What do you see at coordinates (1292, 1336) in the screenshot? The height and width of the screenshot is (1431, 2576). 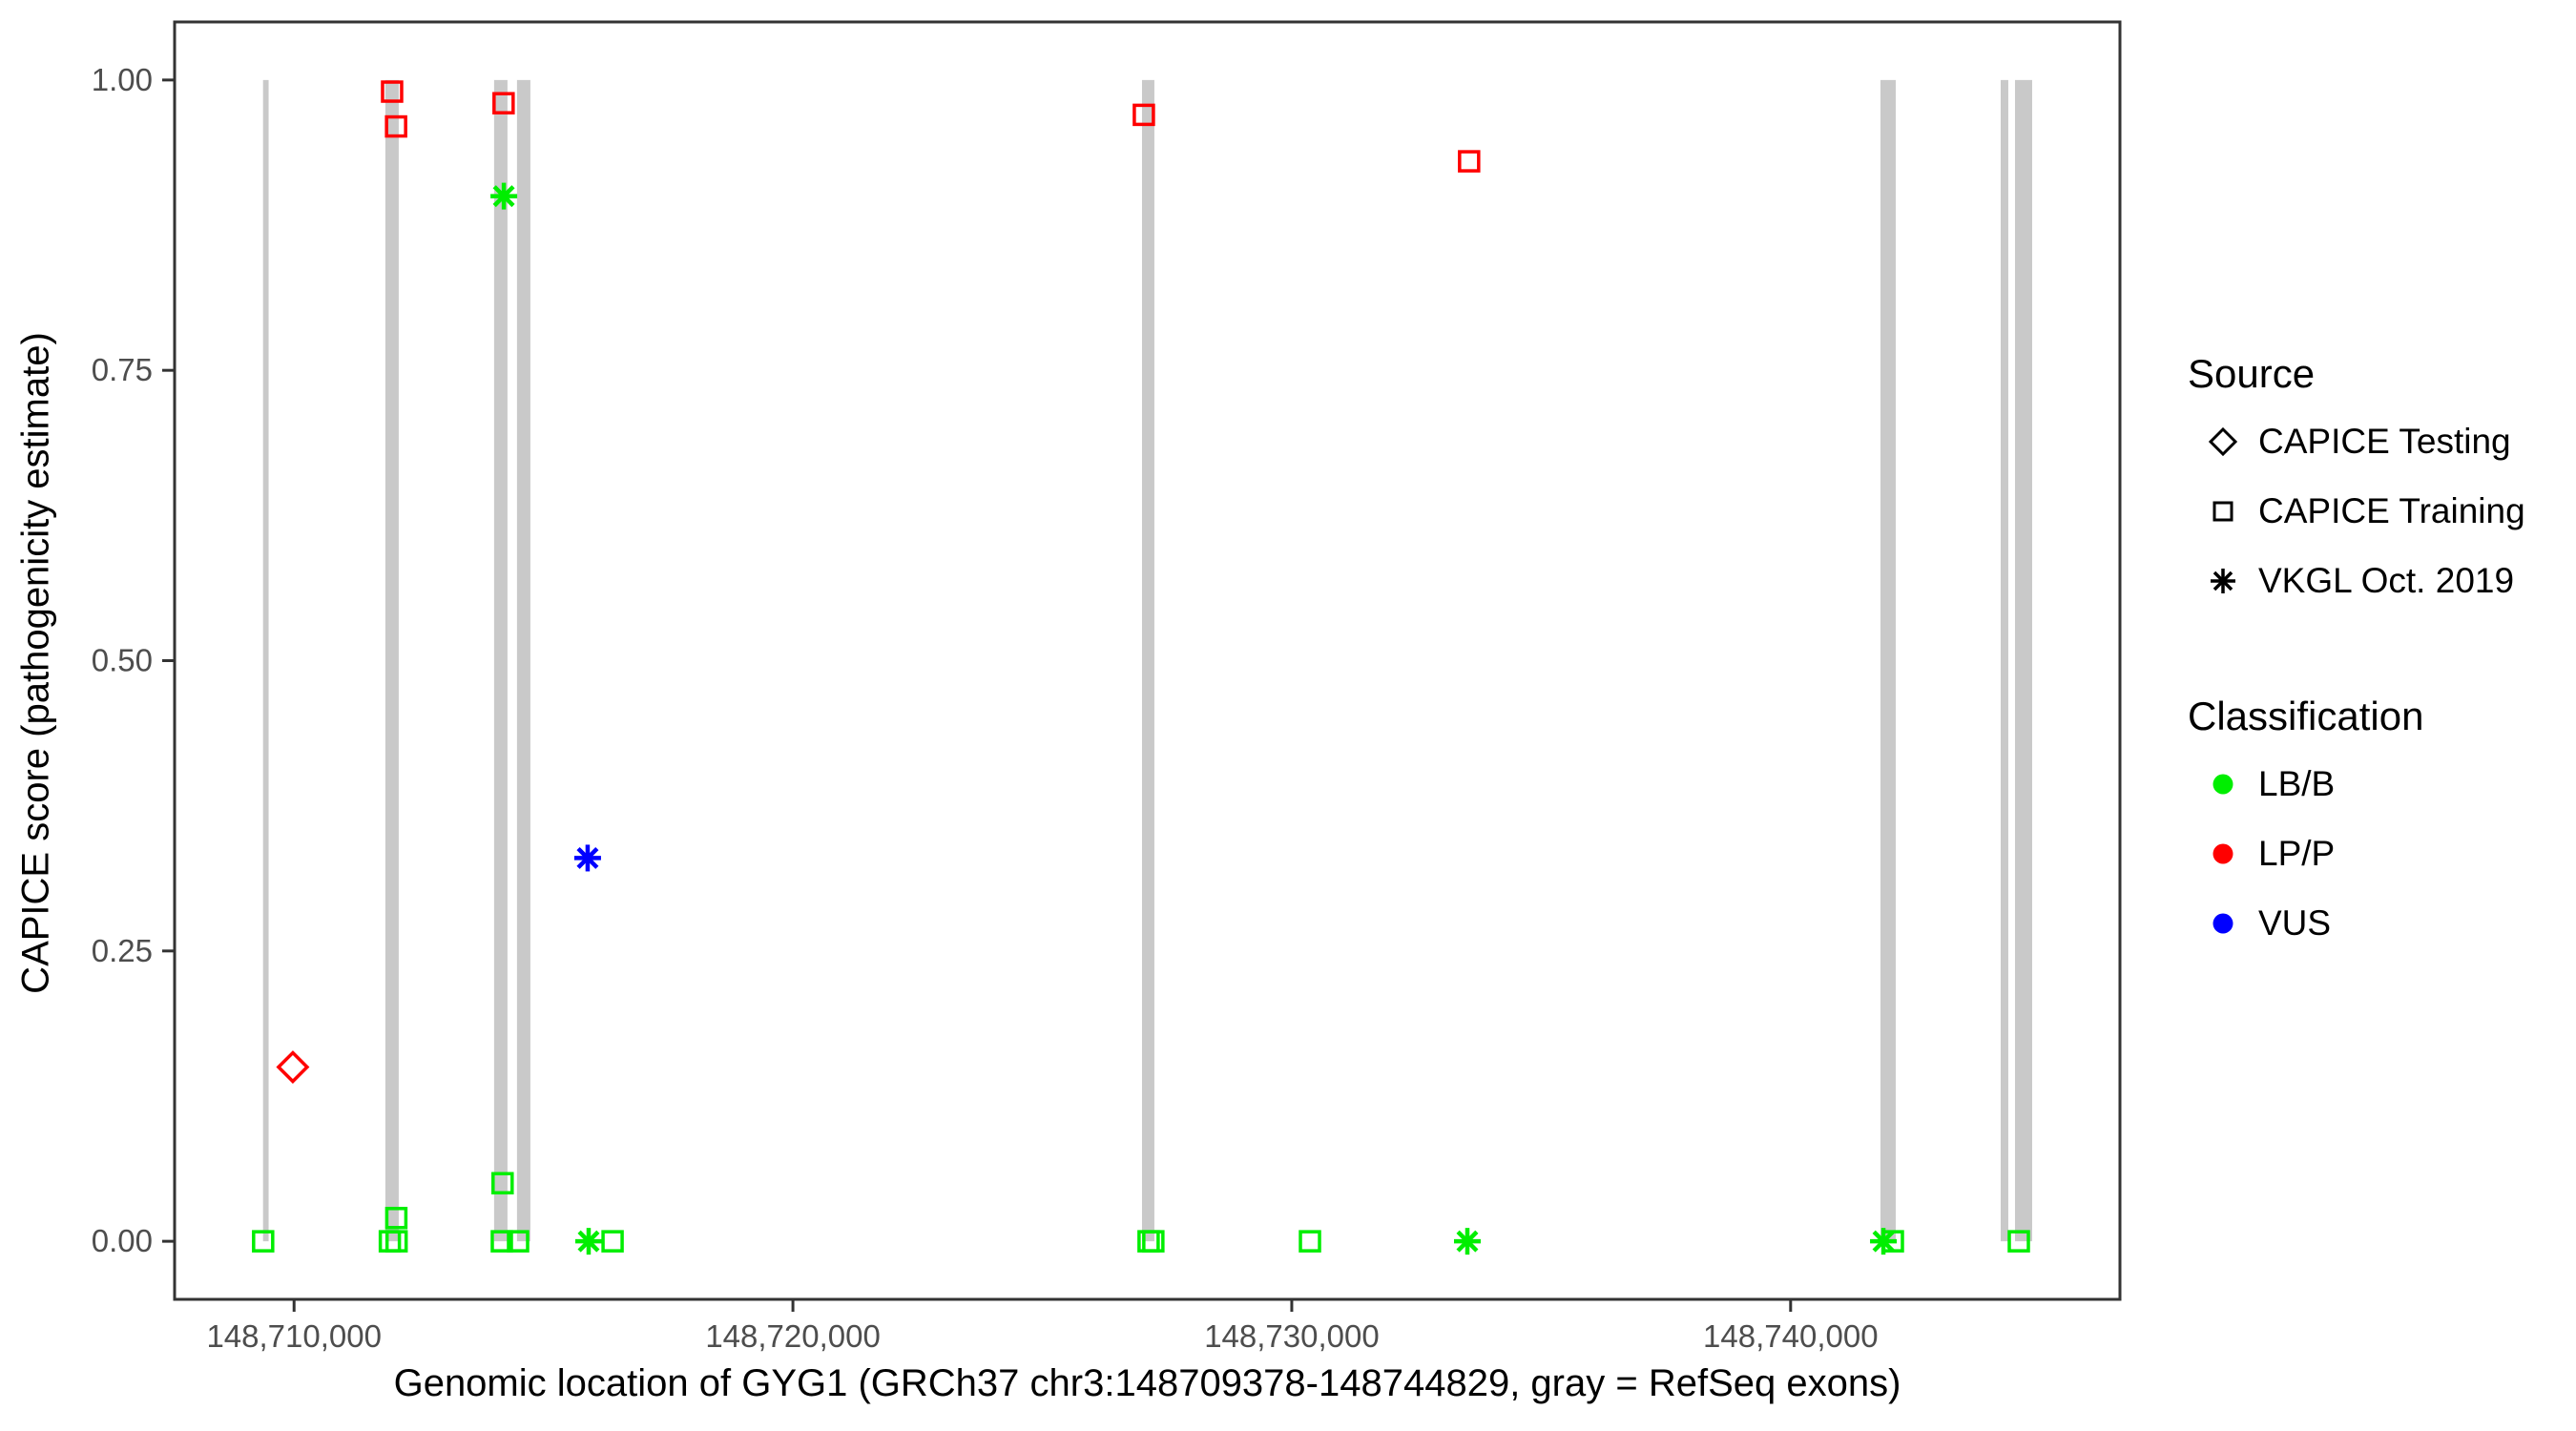 I see `x-tick-label: 148,730,000` at bounding box center [1292, 1336].